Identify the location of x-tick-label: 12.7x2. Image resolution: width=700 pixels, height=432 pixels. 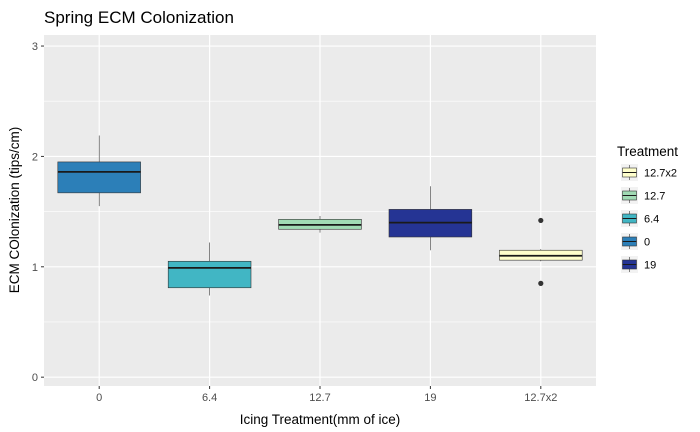
(540, 398).